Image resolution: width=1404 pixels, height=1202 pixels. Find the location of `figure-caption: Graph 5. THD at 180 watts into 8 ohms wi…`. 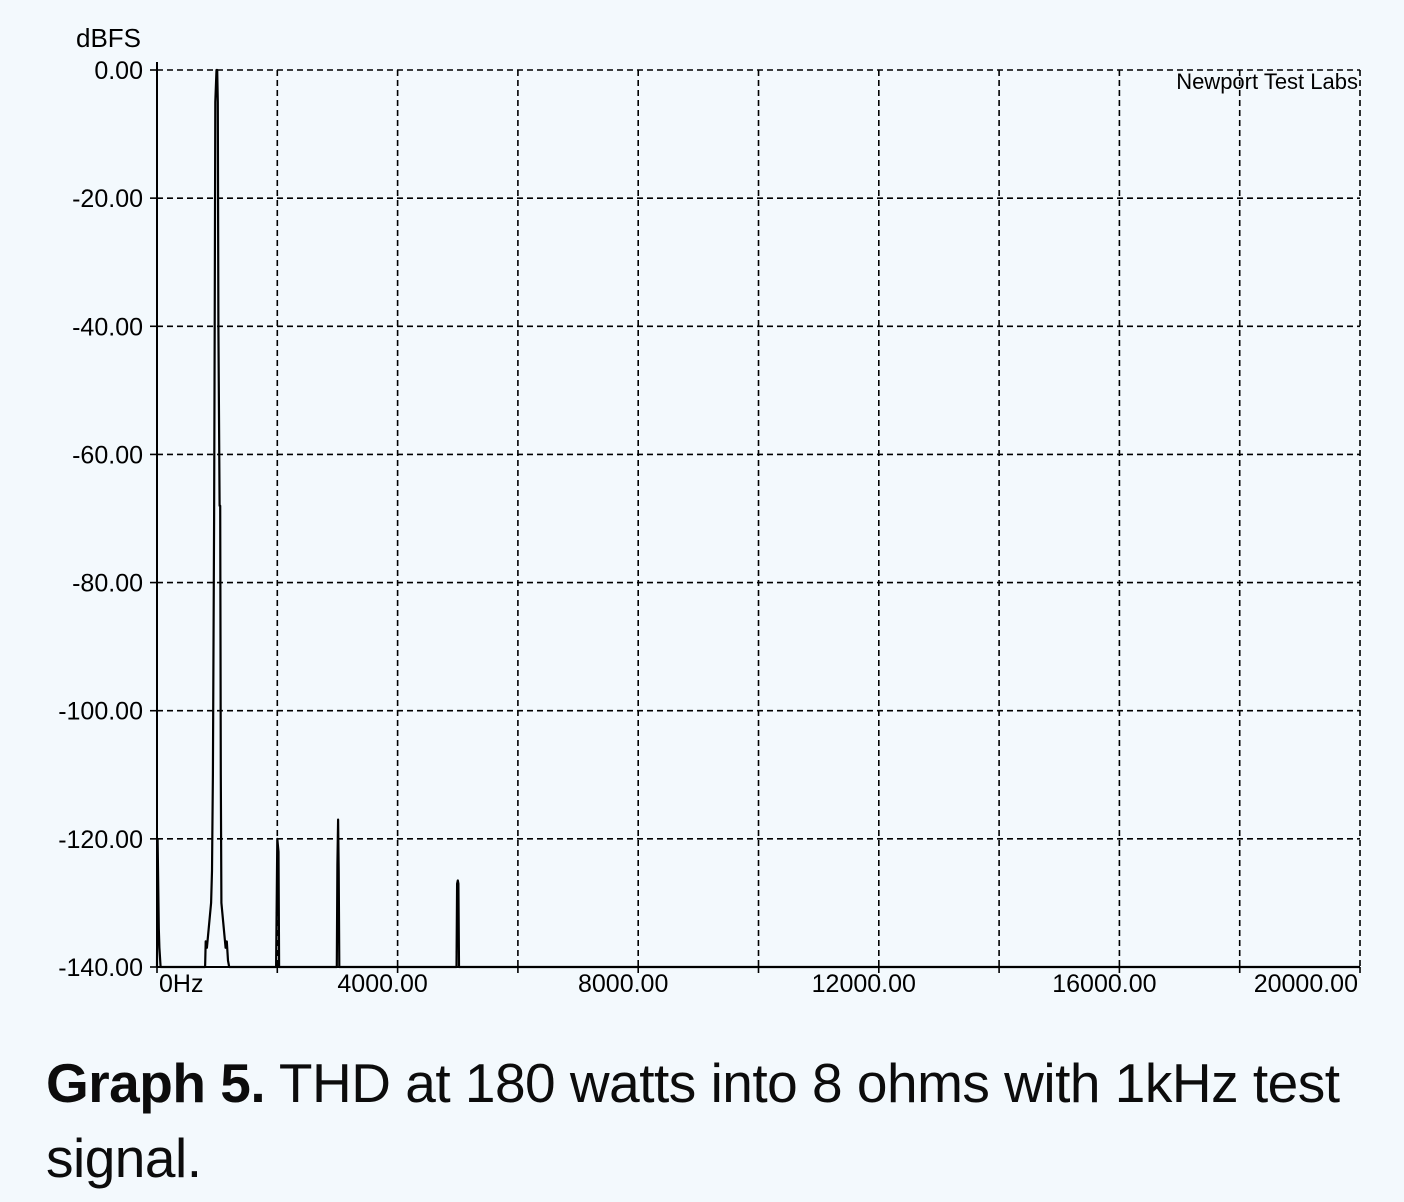

figure-caption: Graph 5. THD at 180 watts into 8 ohms wi… is located at coordinates (711, 1121).